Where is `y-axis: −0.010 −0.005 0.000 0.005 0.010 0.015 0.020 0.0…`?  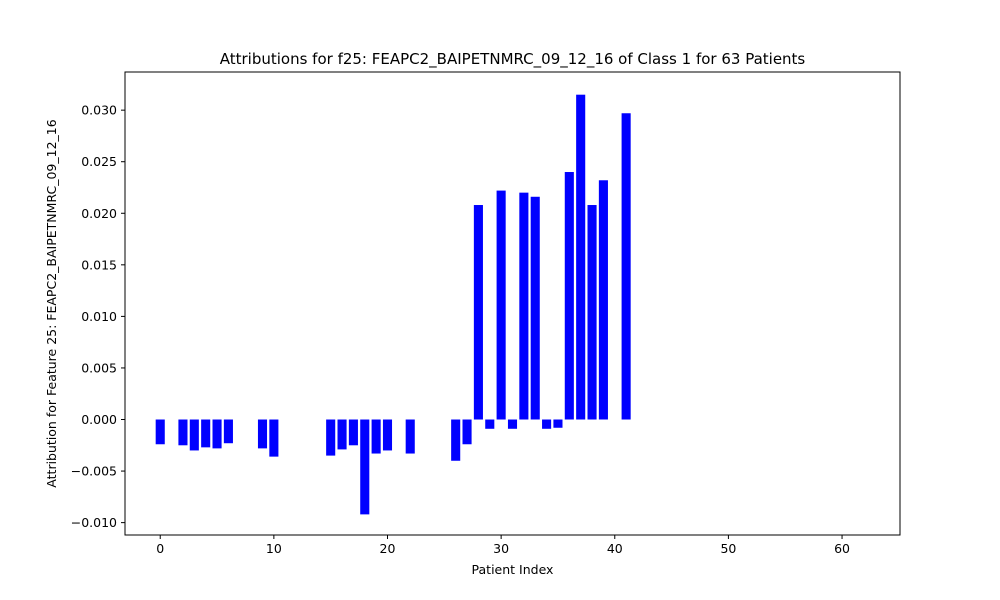
y-axis: −0.010 −0.005 0.000 0.005 0.010 0.015 0.020 0.0… is located at coordinates (98, 316).